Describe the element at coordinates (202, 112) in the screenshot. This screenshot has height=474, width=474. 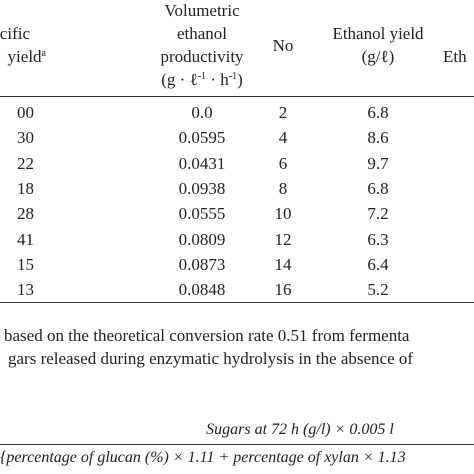
I see `table-cell: 0.0` at that location.